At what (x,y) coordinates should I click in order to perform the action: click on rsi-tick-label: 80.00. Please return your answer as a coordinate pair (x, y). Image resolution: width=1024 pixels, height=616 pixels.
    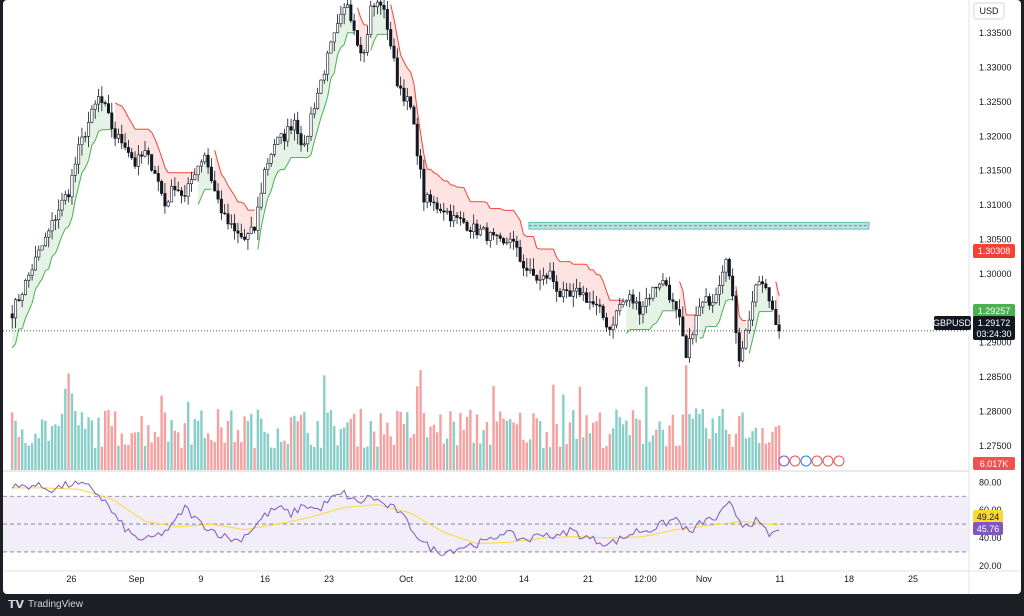
    Looking at the image, I should click on (990, 482).